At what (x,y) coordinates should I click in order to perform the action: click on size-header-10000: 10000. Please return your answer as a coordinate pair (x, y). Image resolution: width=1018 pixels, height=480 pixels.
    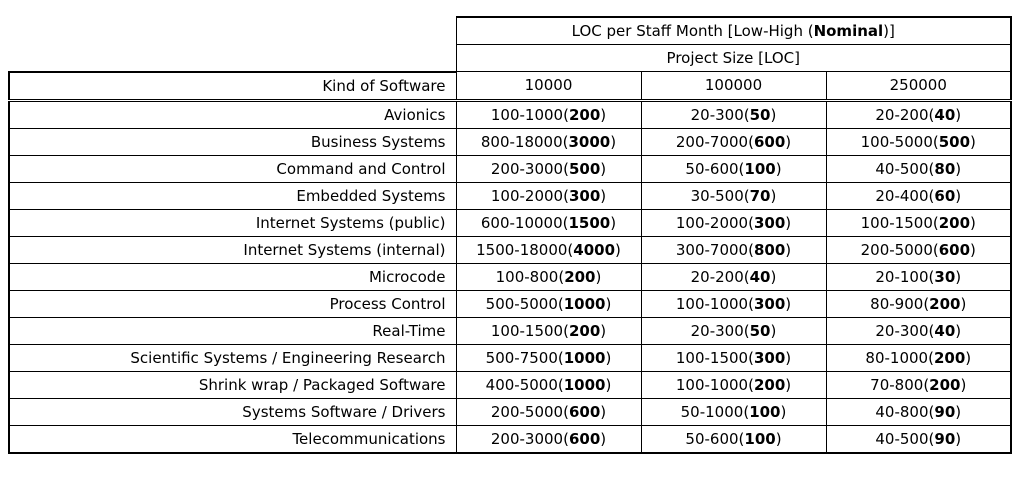
    Looking at the image, I should click on (548, 86).